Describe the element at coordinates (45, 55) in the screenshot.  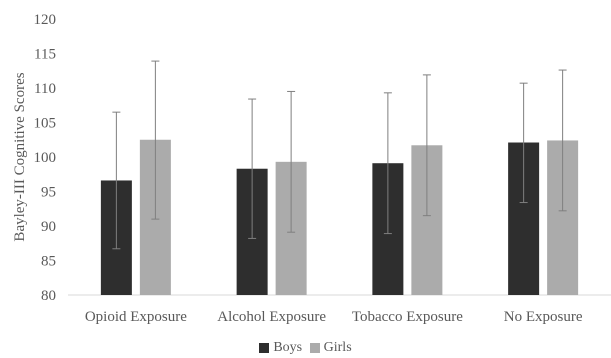
I see `y-tick-label: 115` at that location.